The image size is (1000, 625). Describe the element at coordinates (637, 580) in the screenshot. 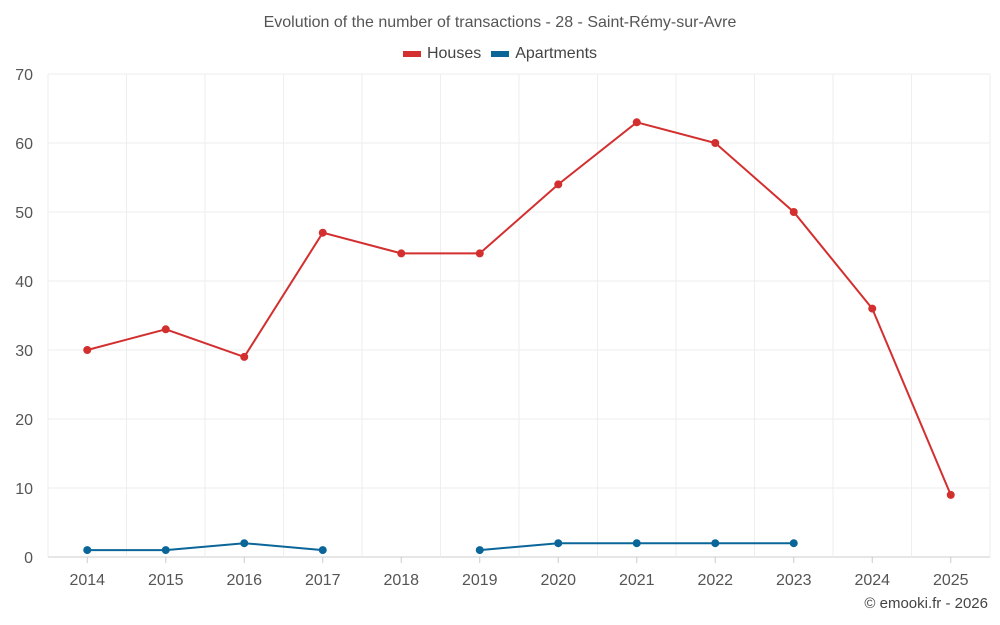

I see `x-tick-label: 2021` at that location.